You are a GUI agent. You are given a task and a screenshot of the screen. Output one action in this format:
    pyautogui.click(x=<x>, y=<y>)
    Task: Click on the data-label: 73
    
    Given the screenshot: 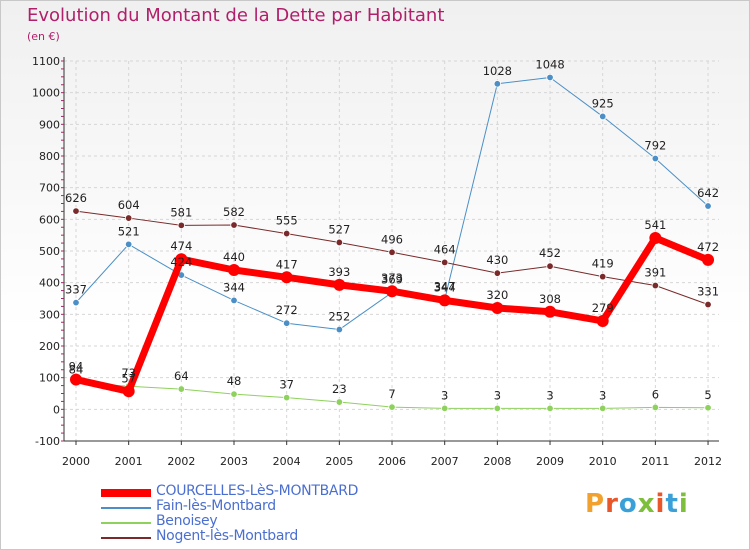 What is the action you would take?
    pyautogui.click(x=128, y=373)
    